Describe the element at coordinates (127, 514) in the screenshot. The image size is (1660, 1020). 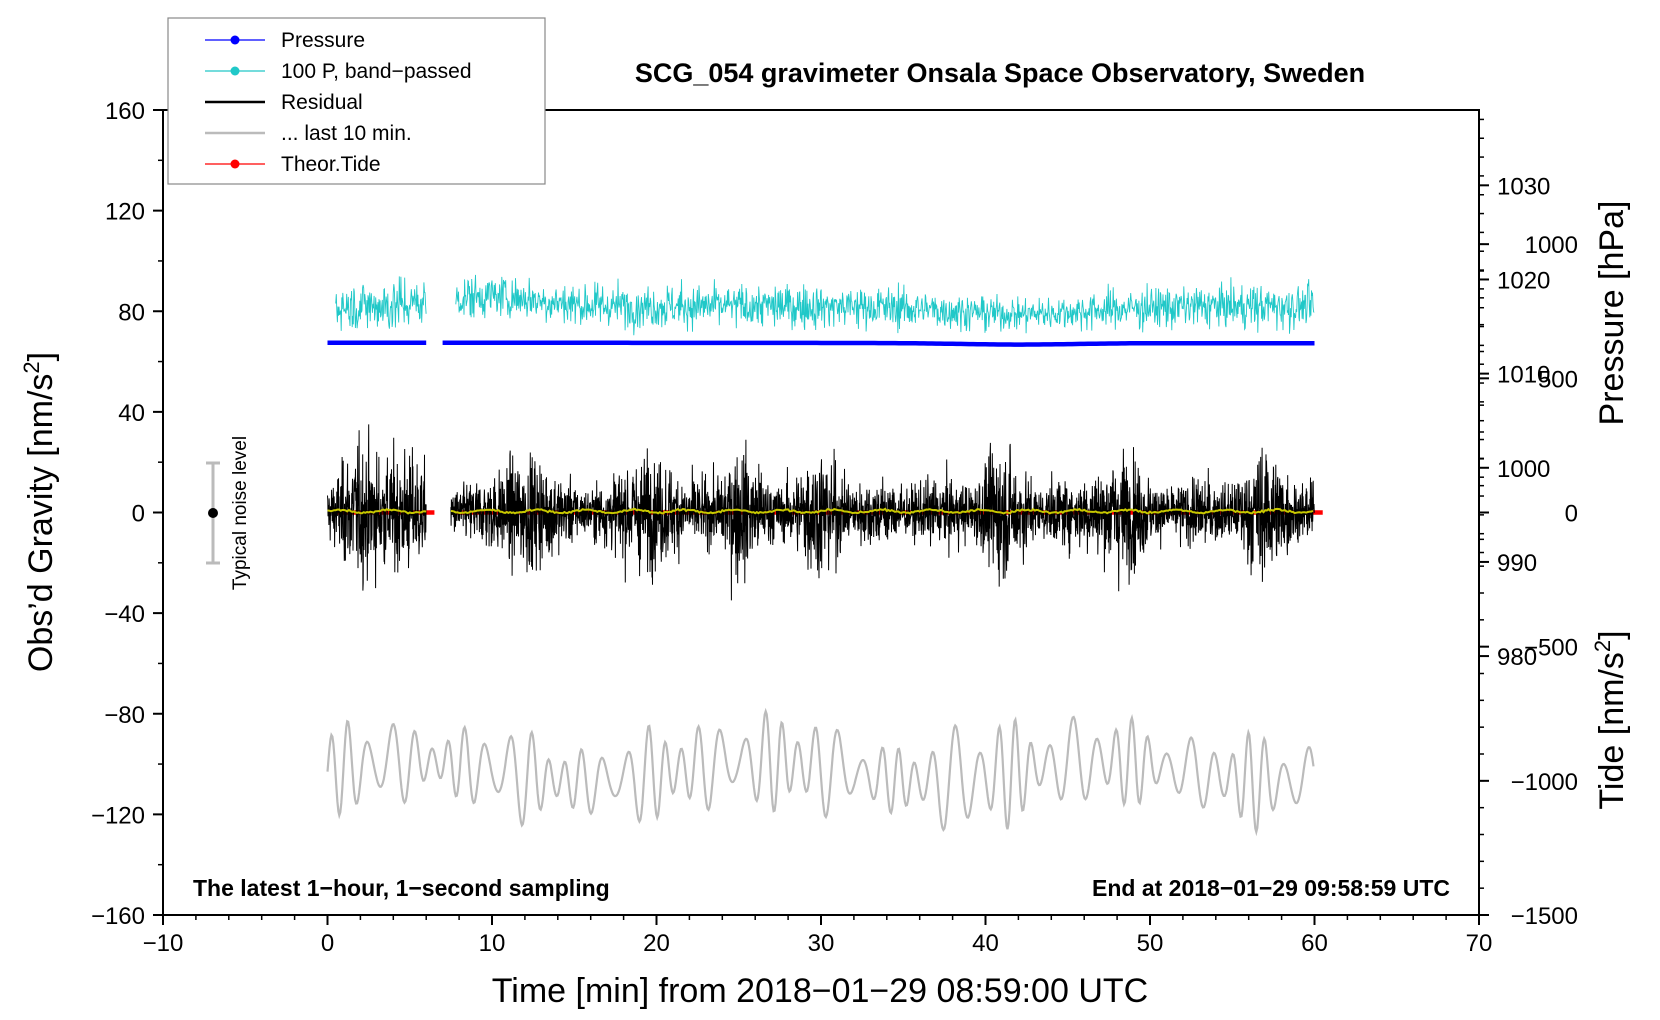
I see `y-axis-ticks: −160 −120 −80 −40 0 40 80 120 160` at that location.